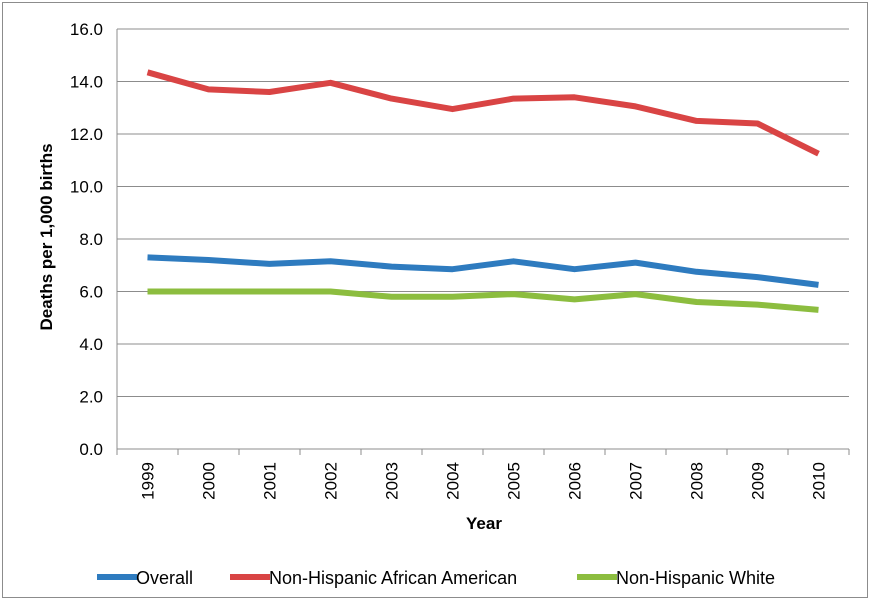  Describe the element at coordinates (46, 236) in the screenshot. I see `y-axis-title: Deaths per 1,000 births` at that location.